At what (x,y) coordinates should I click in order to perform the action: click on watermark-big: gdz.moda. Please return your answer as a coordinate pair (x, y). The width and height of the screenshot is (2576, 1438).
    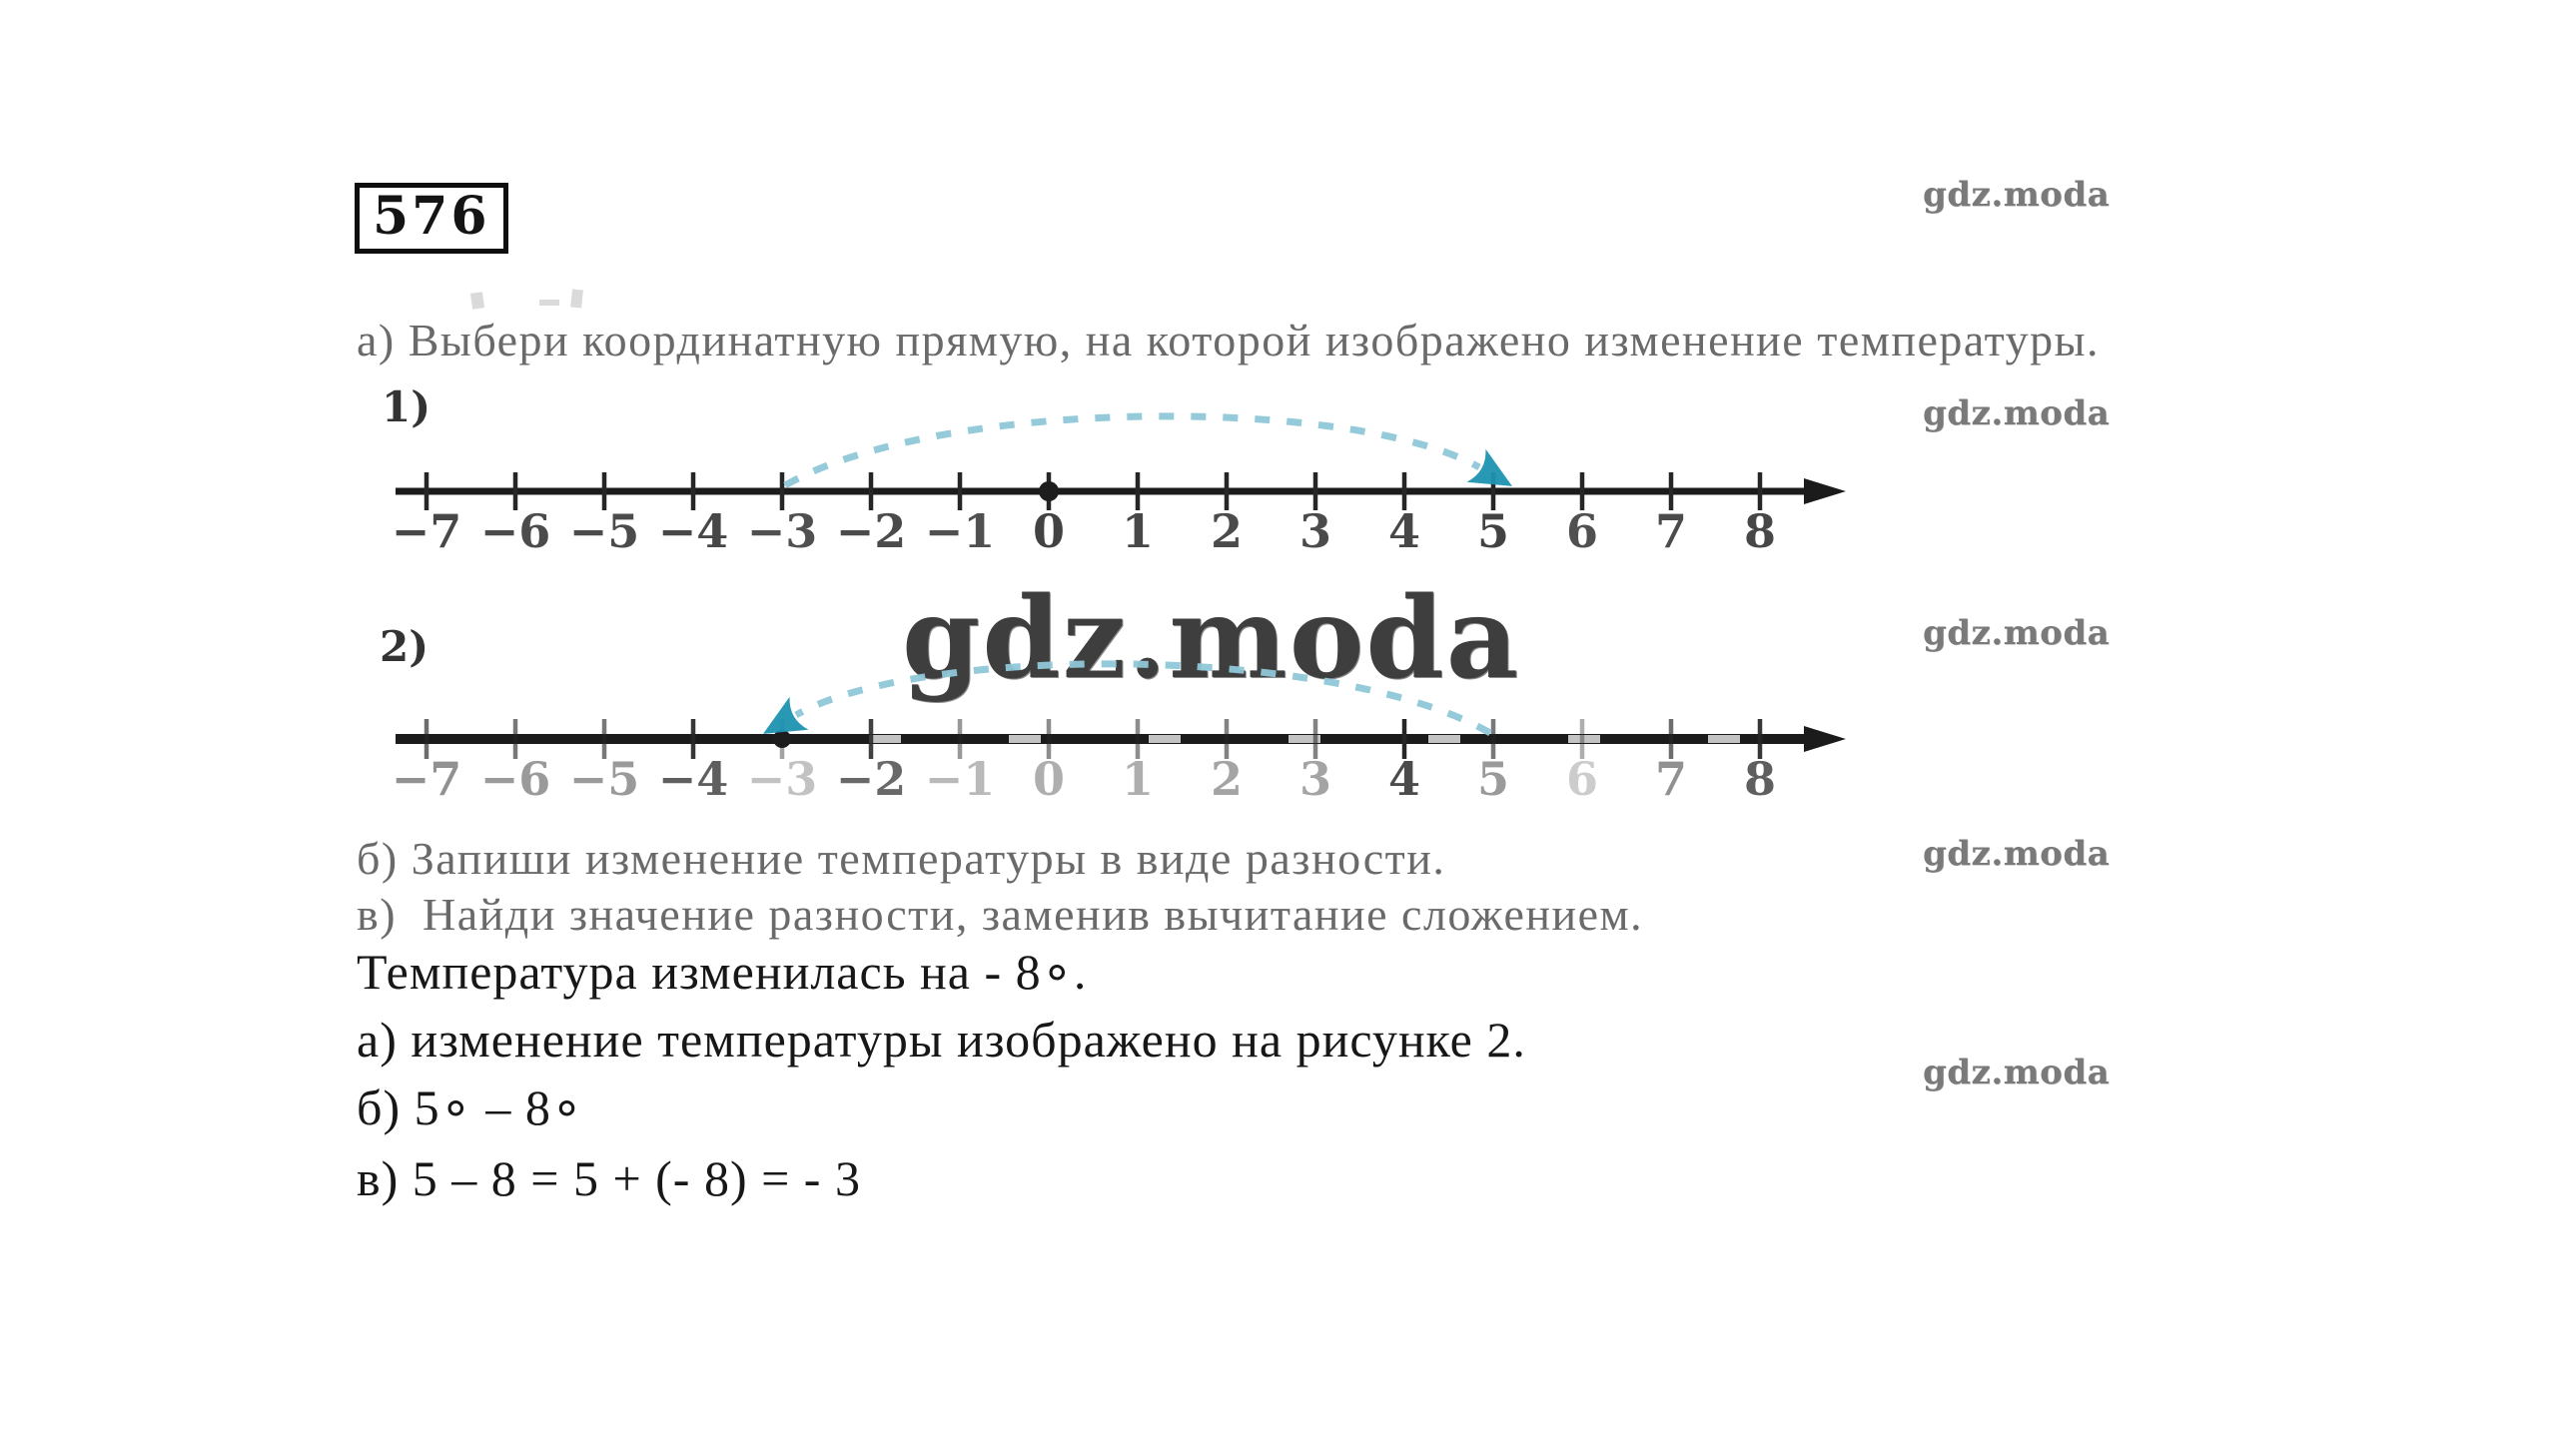
    Looking at the image, I should click on (1212, 638).